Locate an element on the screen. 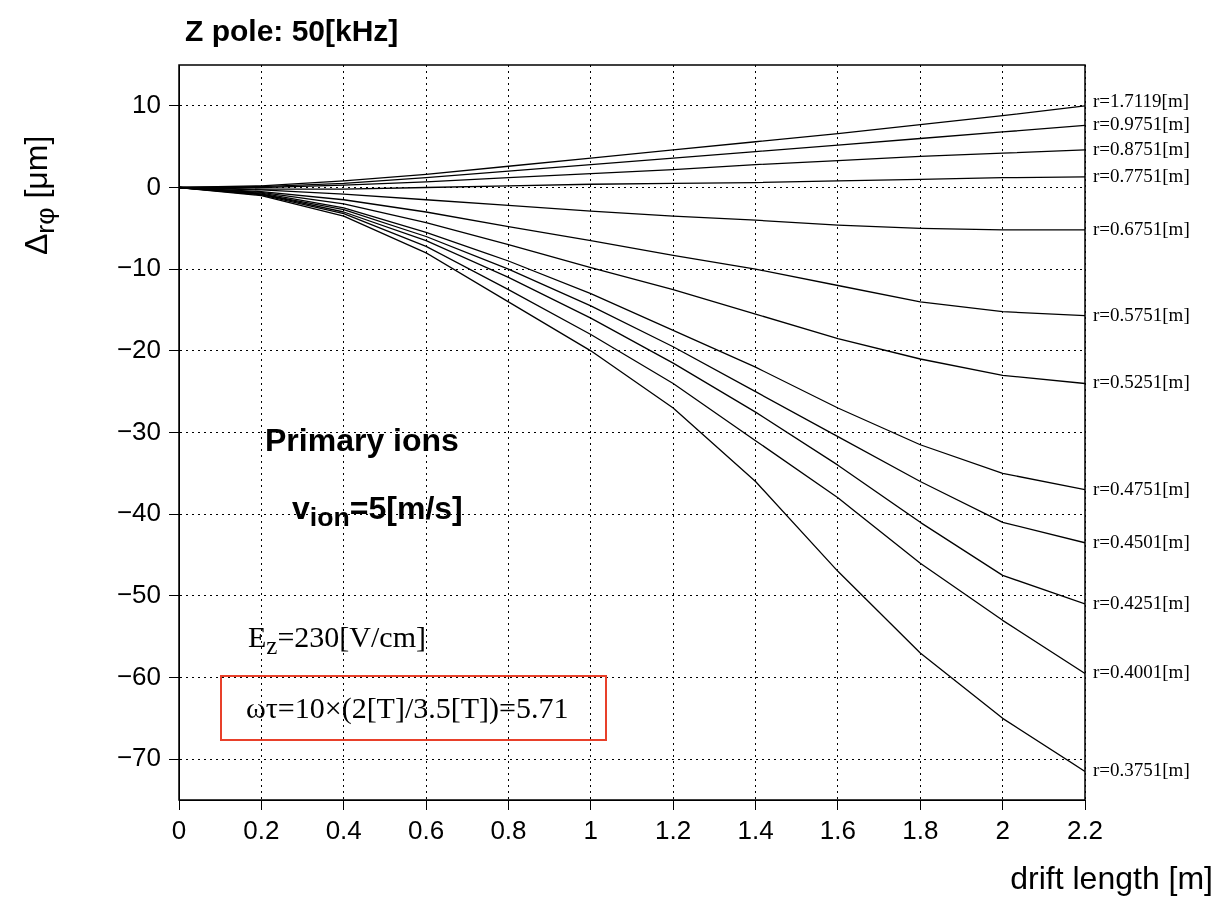  series-label: r=0.4001[m] is located at coordinates (1141, 672).